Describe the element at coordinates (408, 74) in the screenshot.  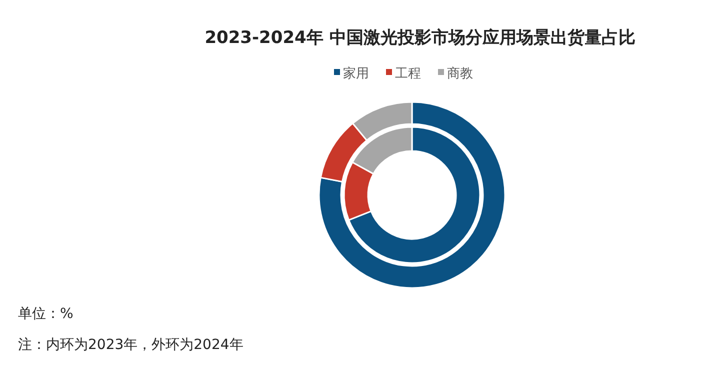
I see `legend-label: 工程` at that location.